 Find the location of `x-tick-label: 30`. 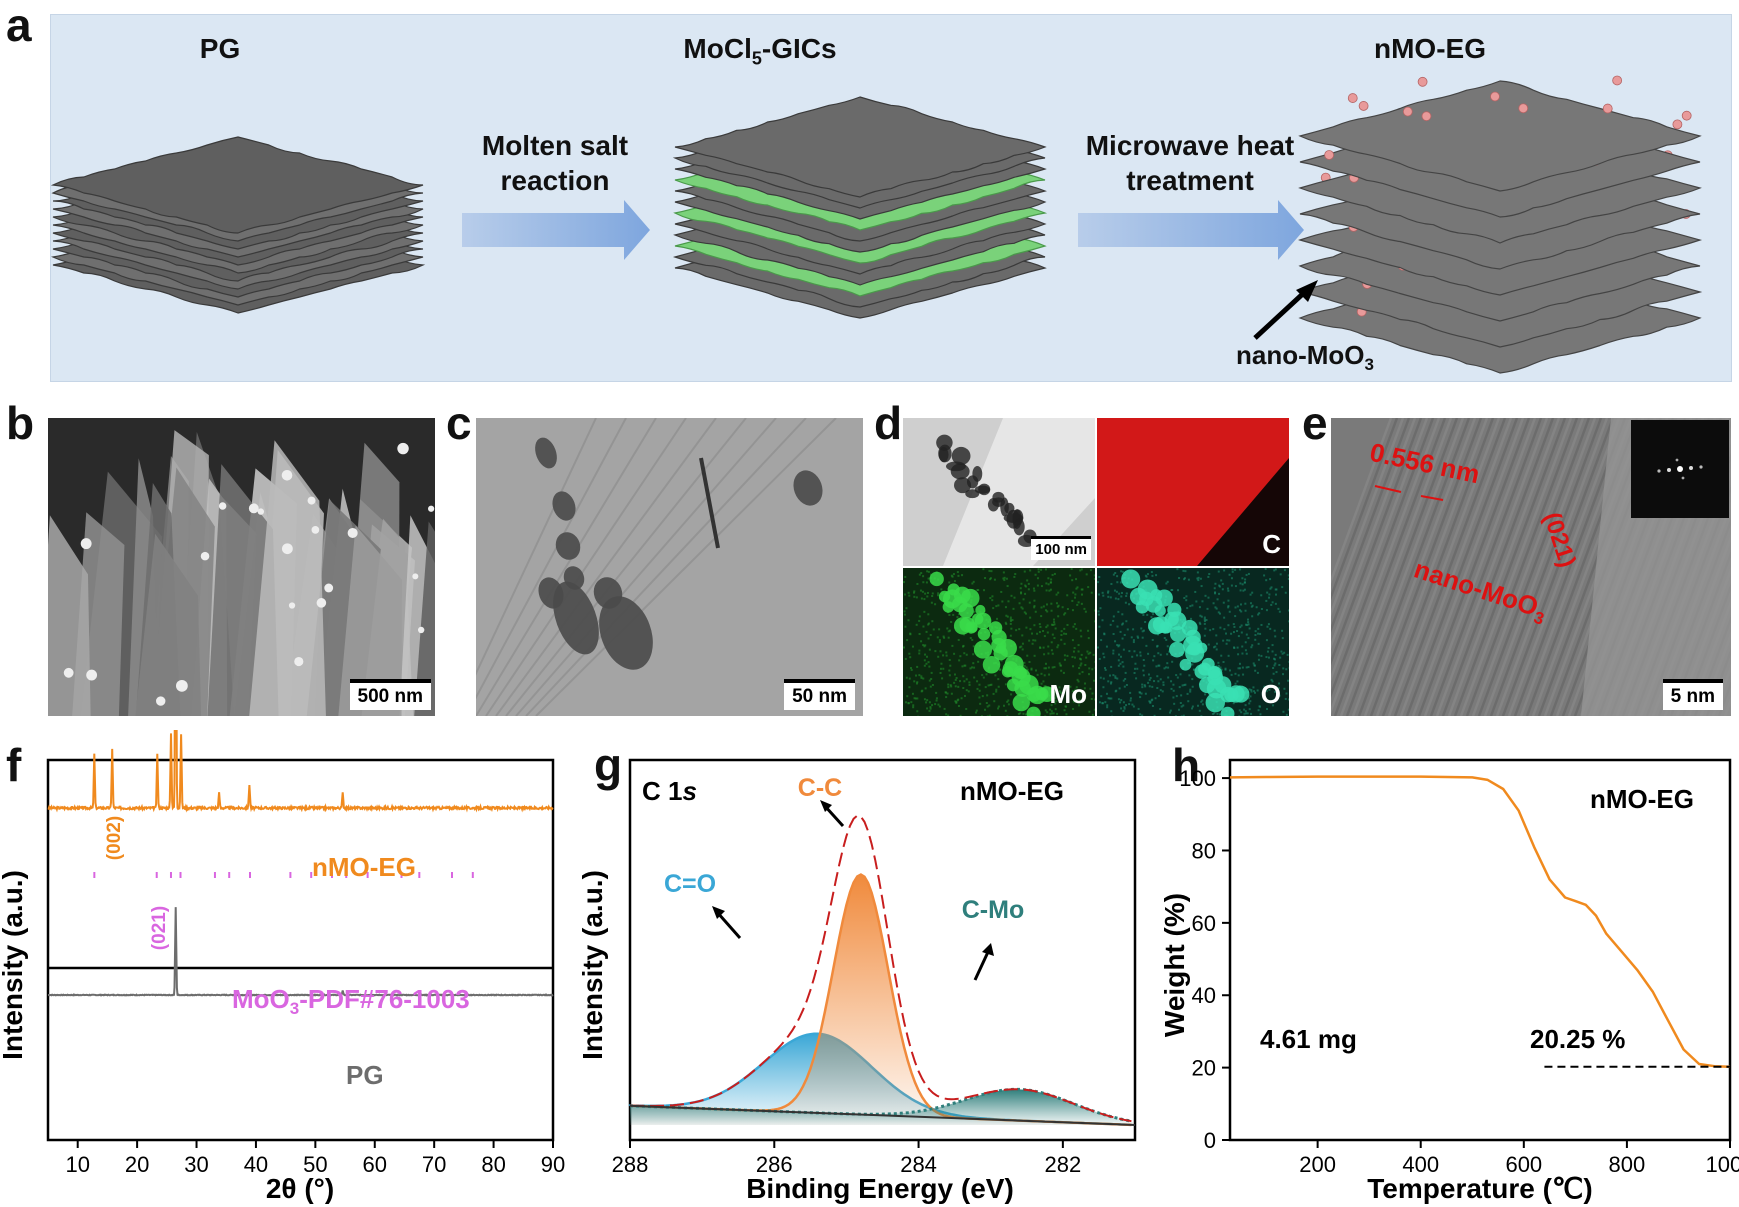

x-tick-label: 30 is located at coordinates (196, 1164).